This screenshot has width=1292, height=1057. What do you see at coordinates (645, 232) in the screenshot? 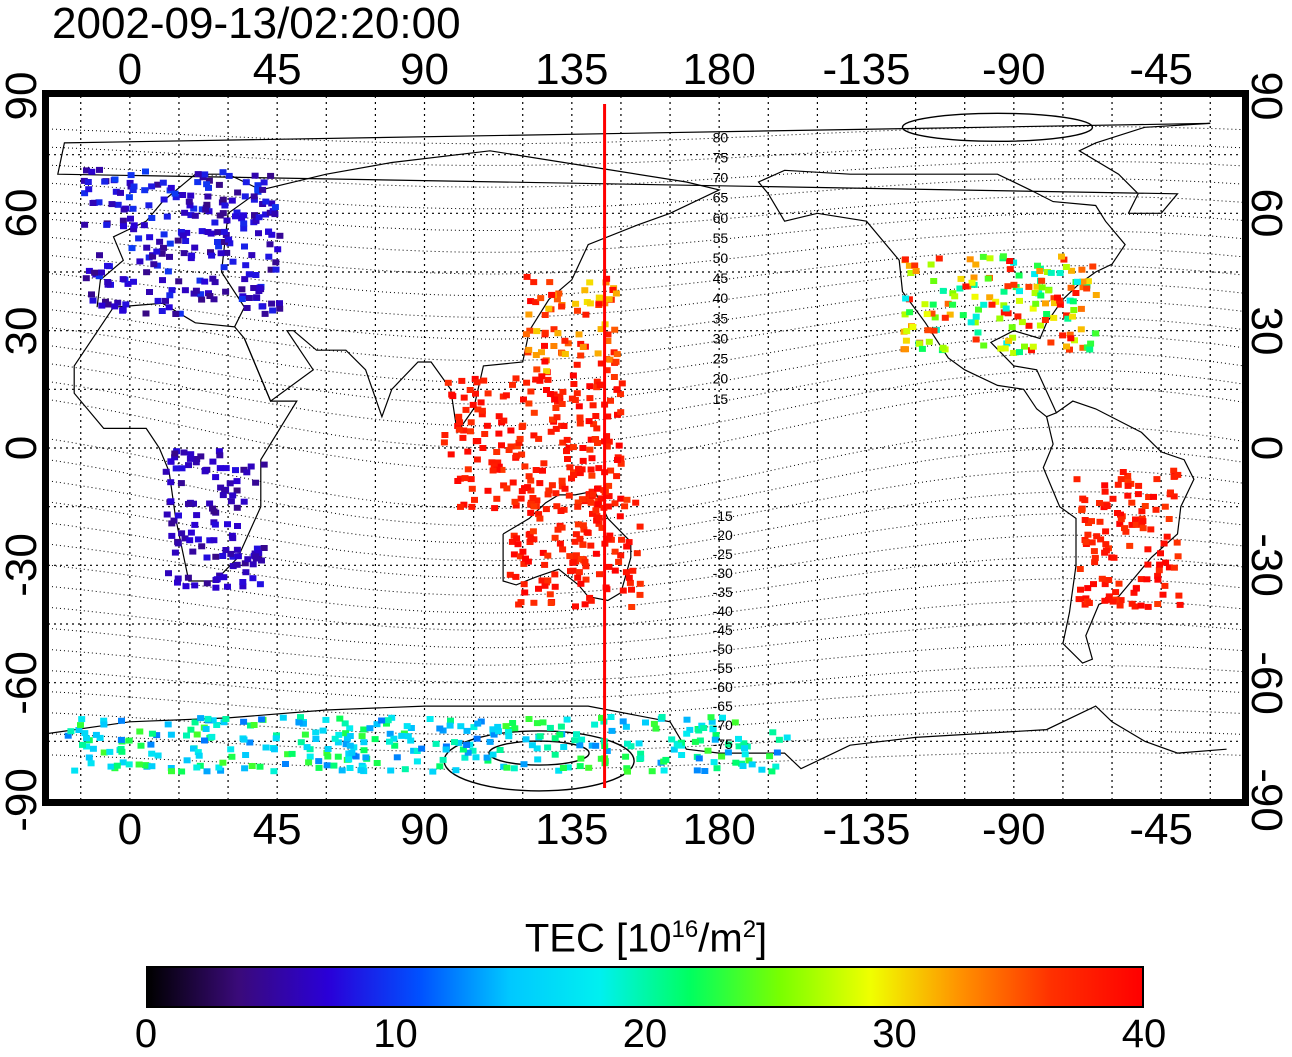
I see `mlat-contour` at bounding box center [645, 232].